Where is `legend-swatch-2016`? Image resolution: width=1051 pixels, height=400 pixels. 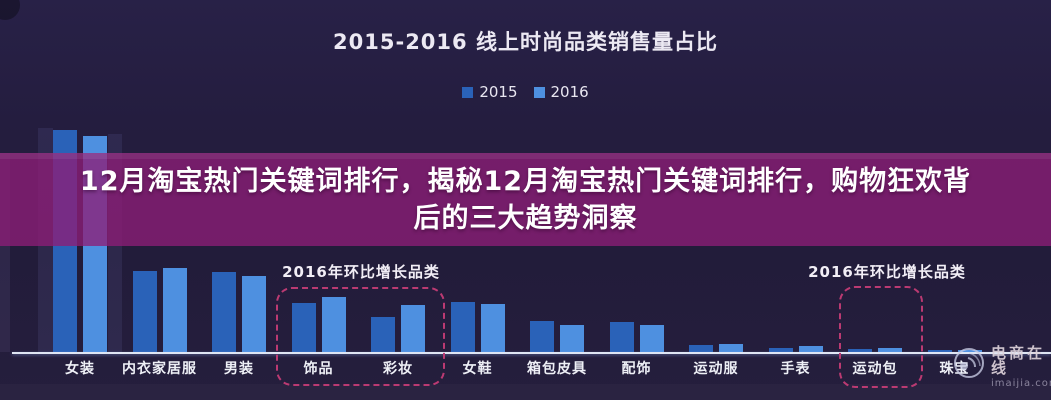 legend-swatch-2016 is located at coordinates (539, 92).